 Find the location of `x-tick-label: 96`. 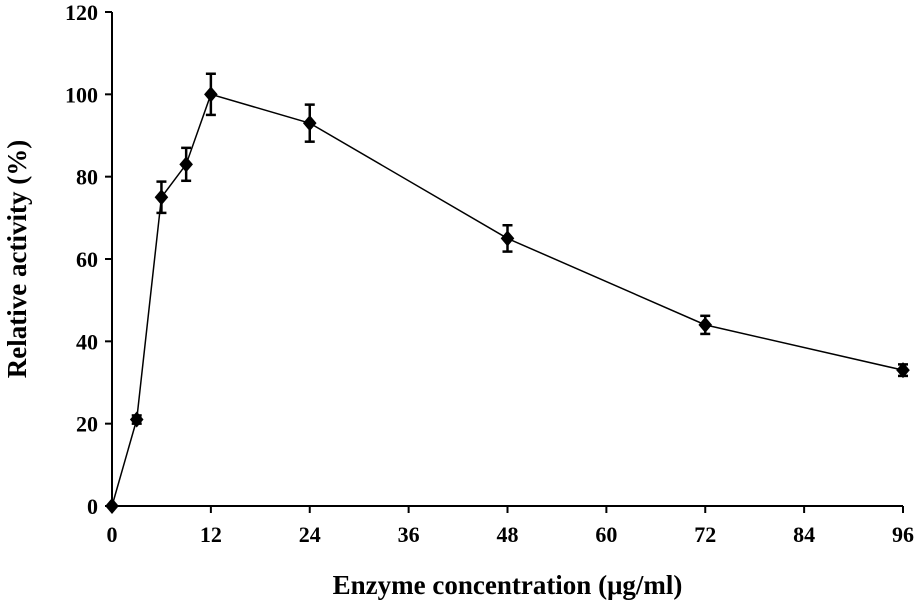

x-tick-label: 96 is located at coordinates (903, 534).